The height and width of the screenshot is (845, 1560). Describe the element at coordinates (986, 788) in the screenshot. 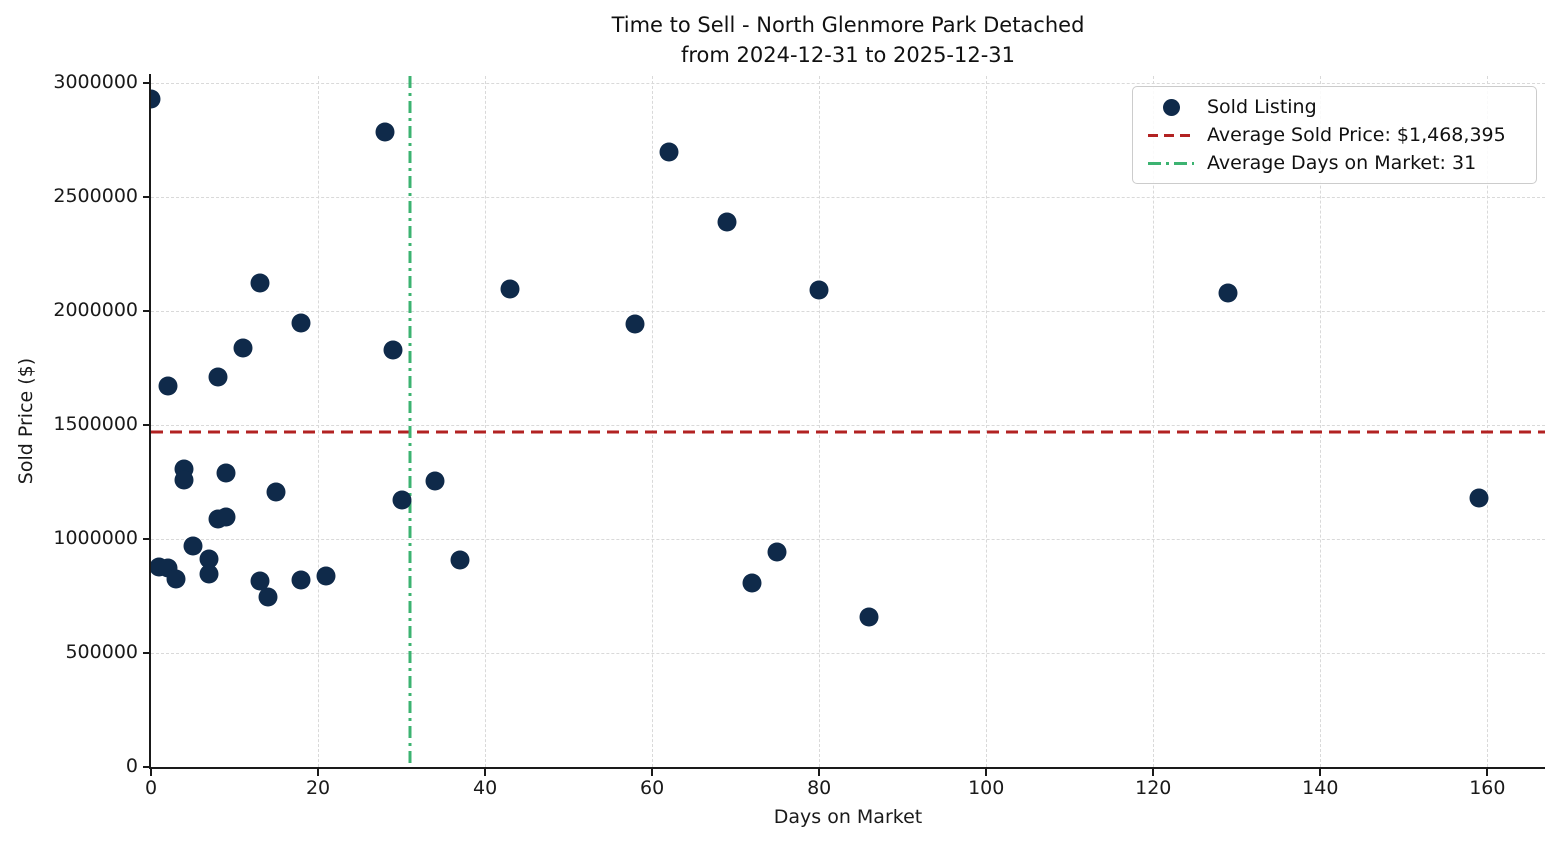

I see `x-tick-label: 100` at that location.